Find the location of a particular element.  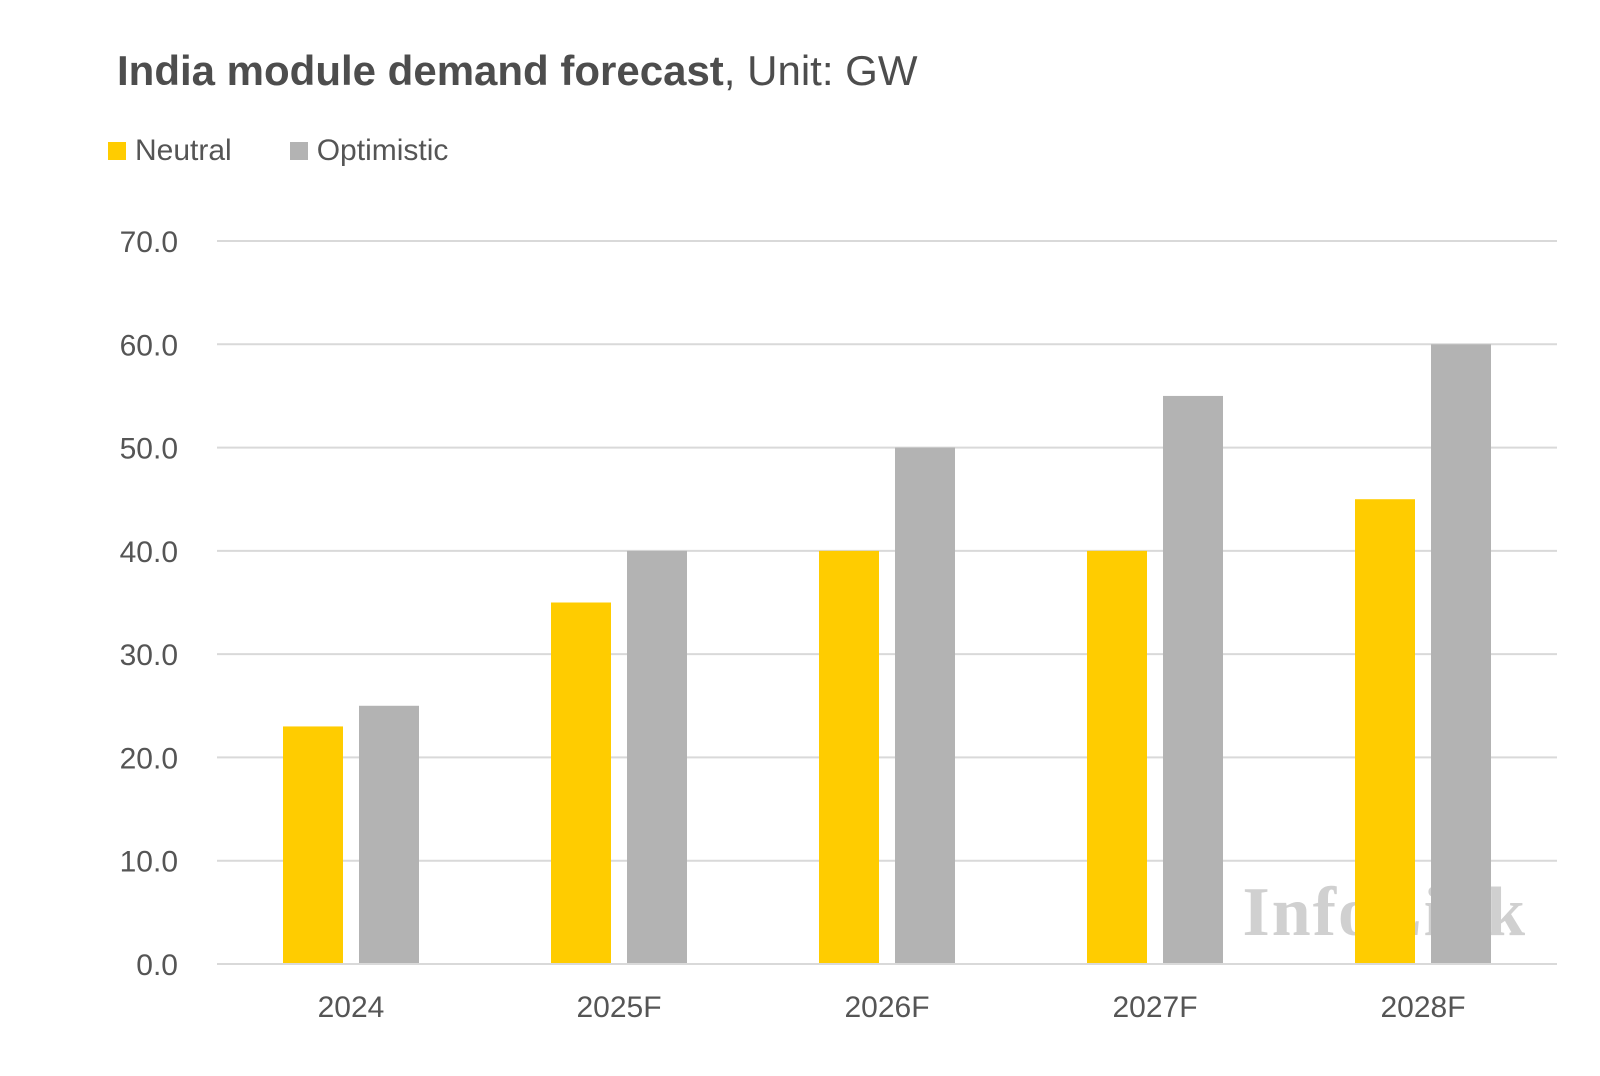

legend-label-neutral: Neutral is located at coordinates (183, 150).